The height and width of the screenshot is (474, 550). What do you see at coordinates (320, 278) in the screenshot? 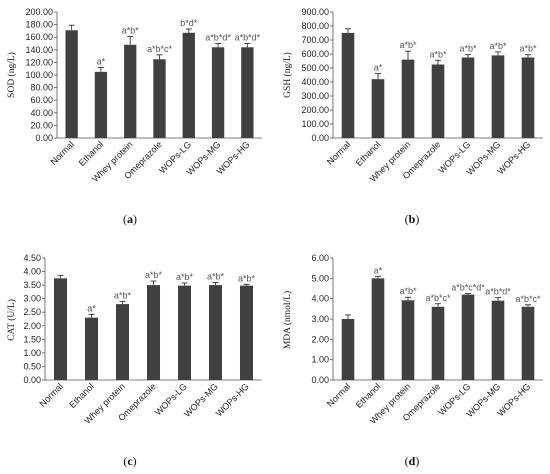
I see `y-tick-label: 5.00` at bounding box center [320, 278].